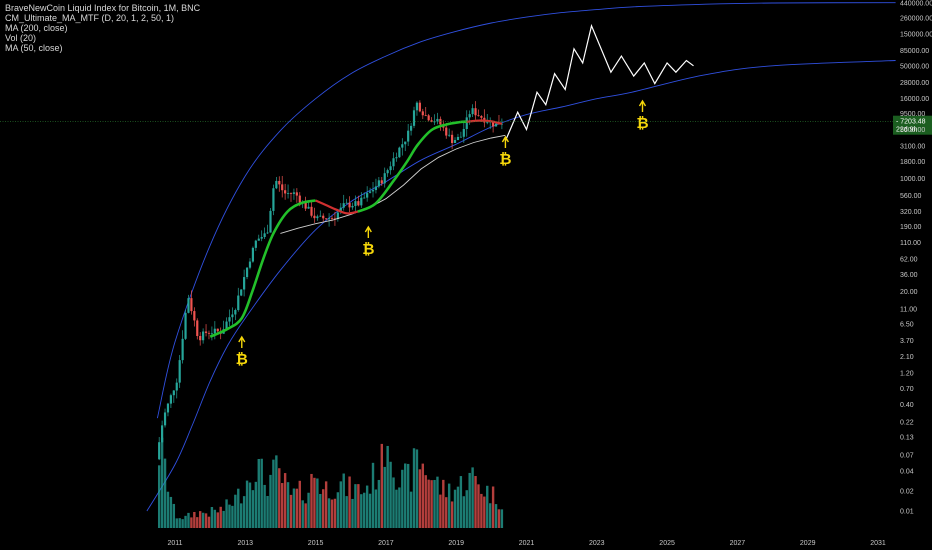 The height and width of the screenshot is (550, 932). I want to click on y-tick-label: 0.13, so click(907, 437).